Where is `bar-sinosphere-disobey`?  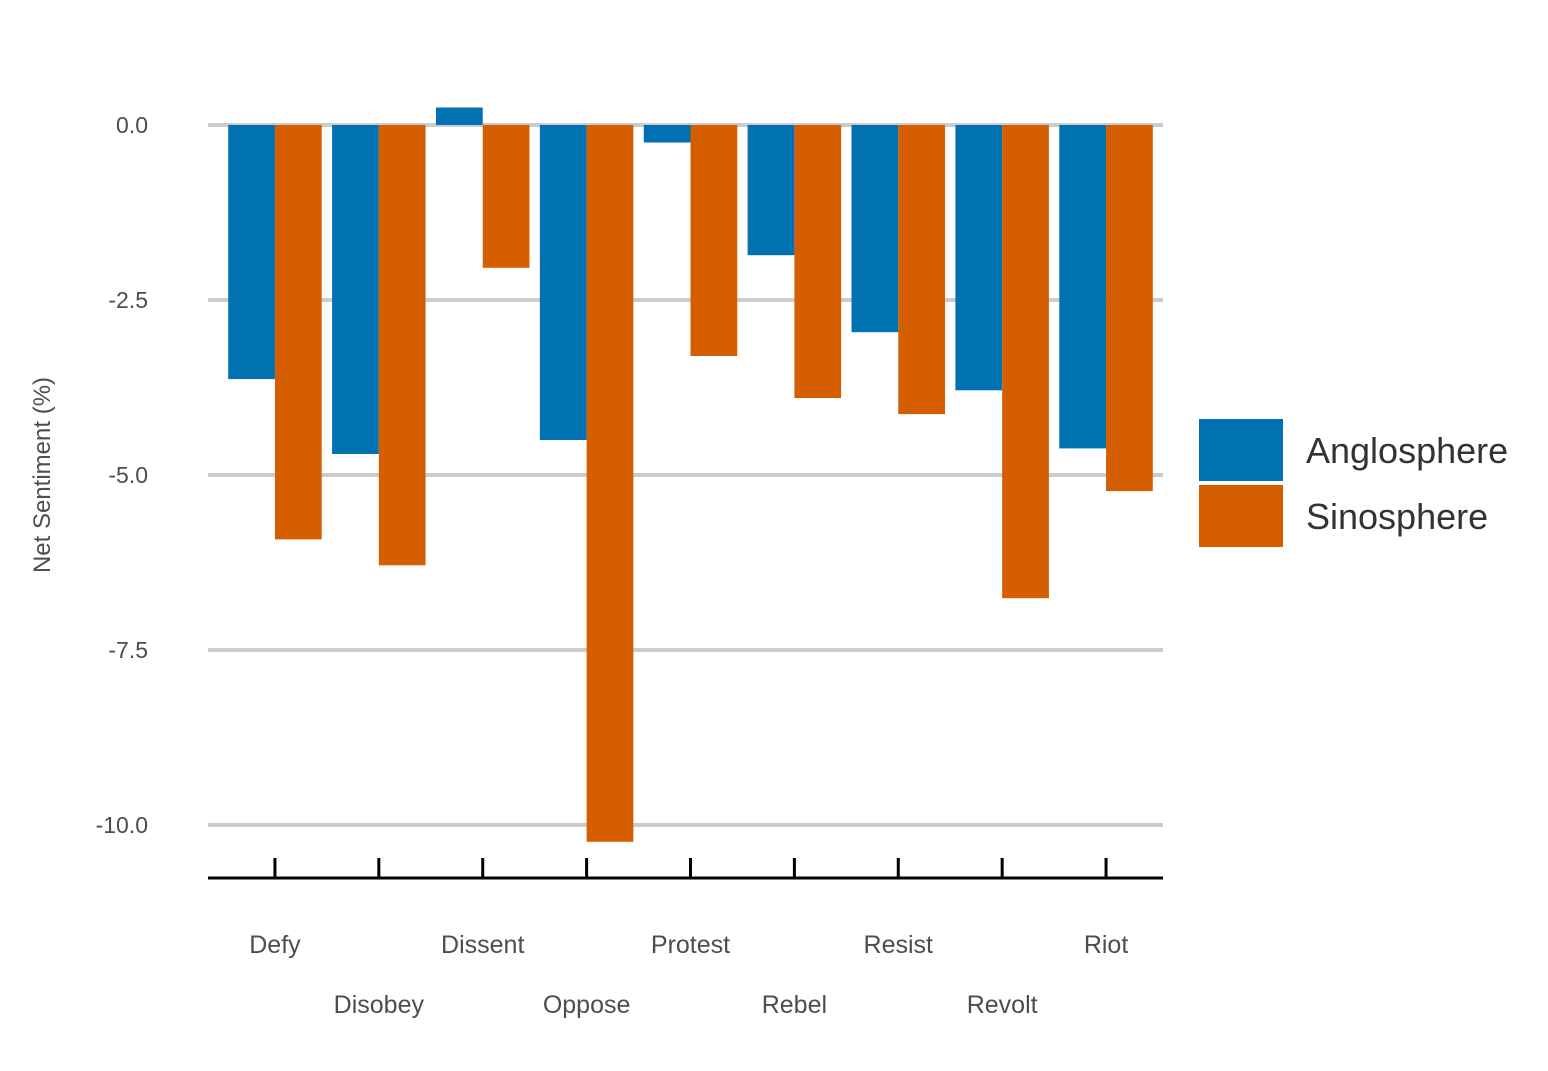
bar-sinosphere-disobey is located at coordinates (402, 345).